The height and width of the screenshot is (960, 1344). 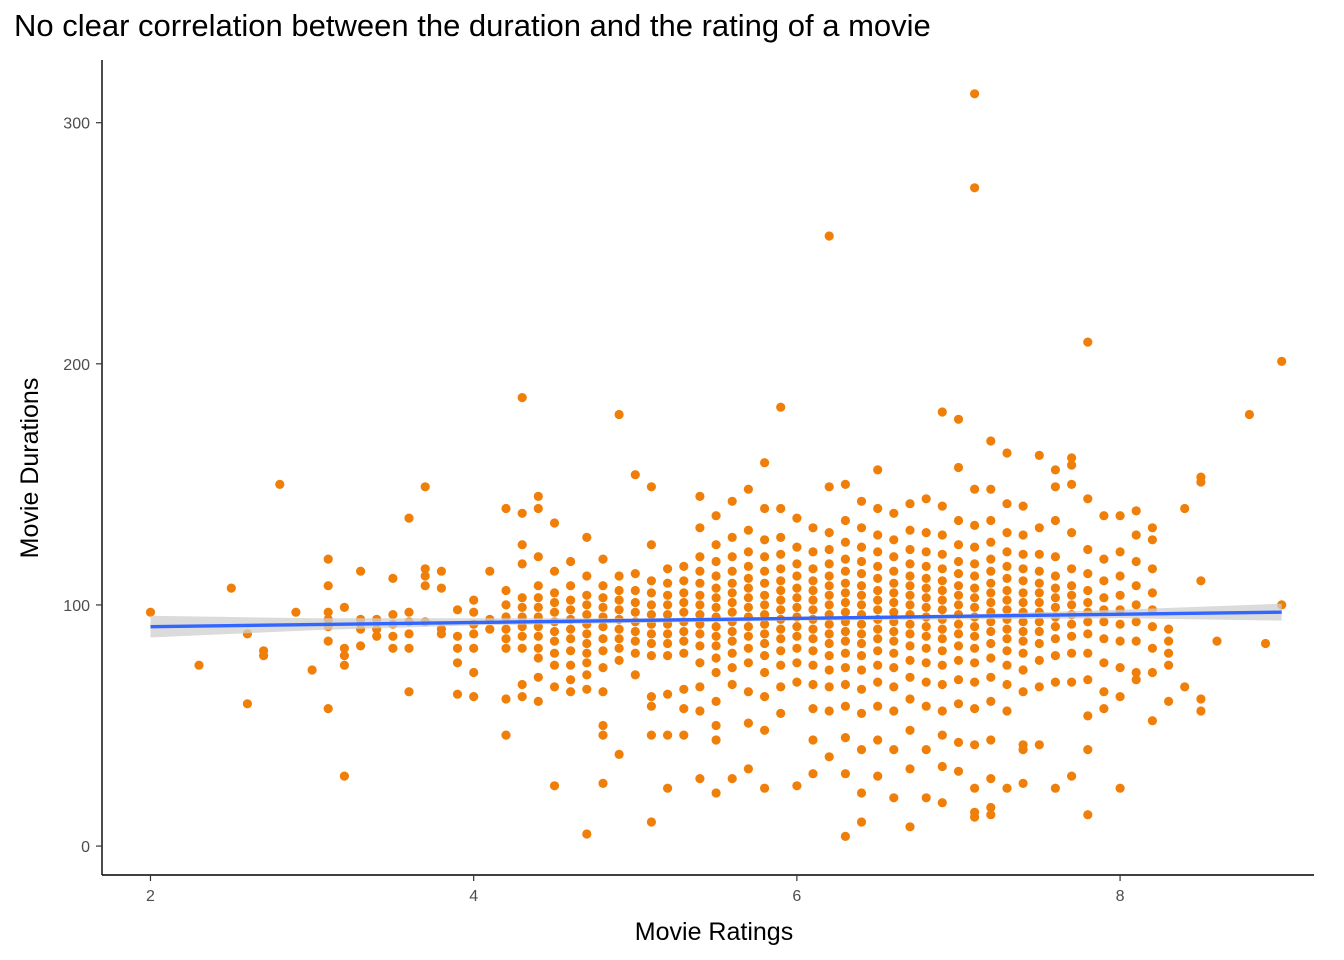 What do you see at coordinates (76, 124) in the screenshot?
I see `y-tick-label: 300` at bounding box center [76, 124].